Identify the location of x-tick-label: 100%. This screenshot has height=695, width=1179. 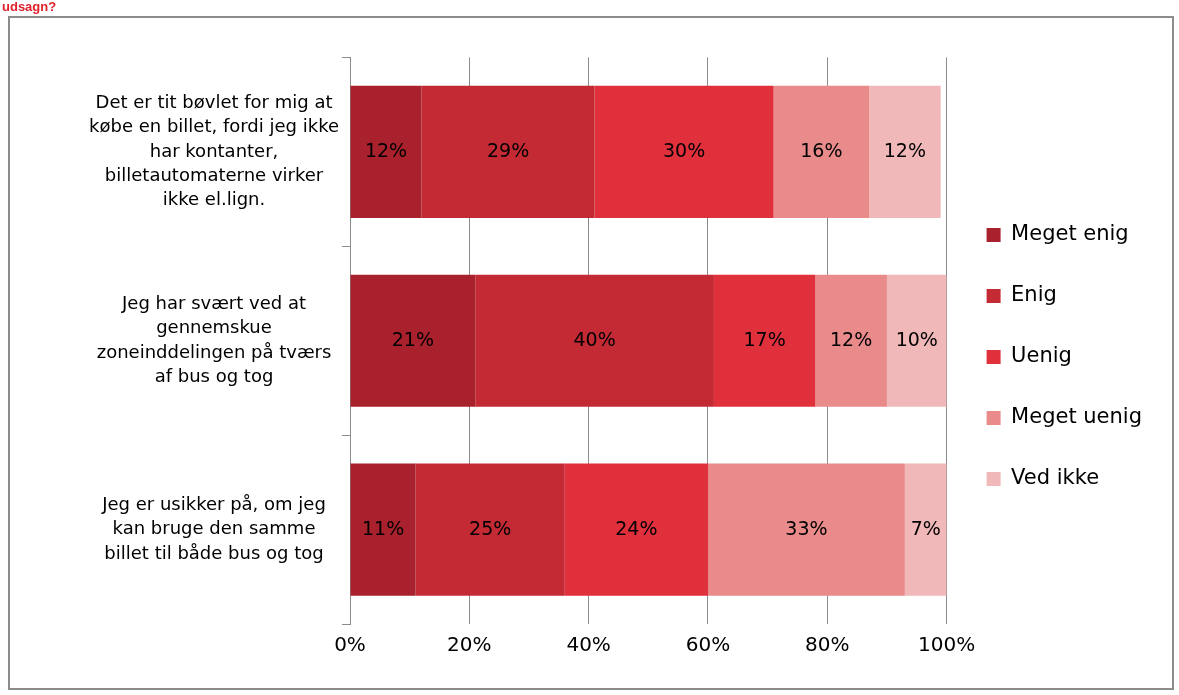
(947, 644).